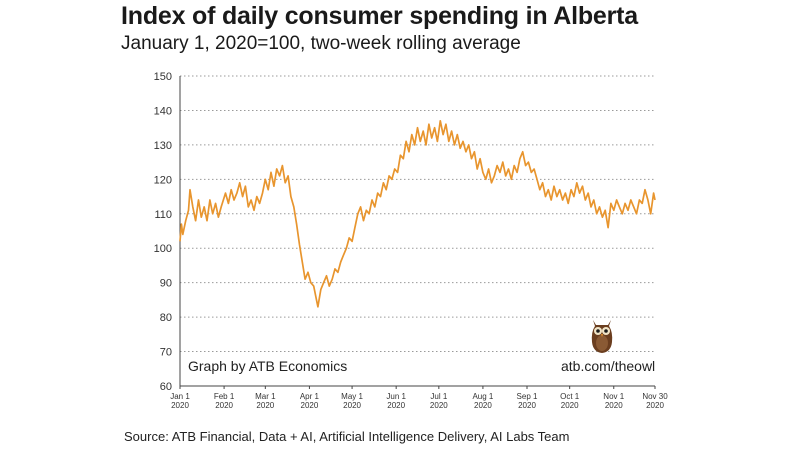 The width and height of the screenshot is (800, 450). I want to click on y-tick-label: 70, so click(166, 353).